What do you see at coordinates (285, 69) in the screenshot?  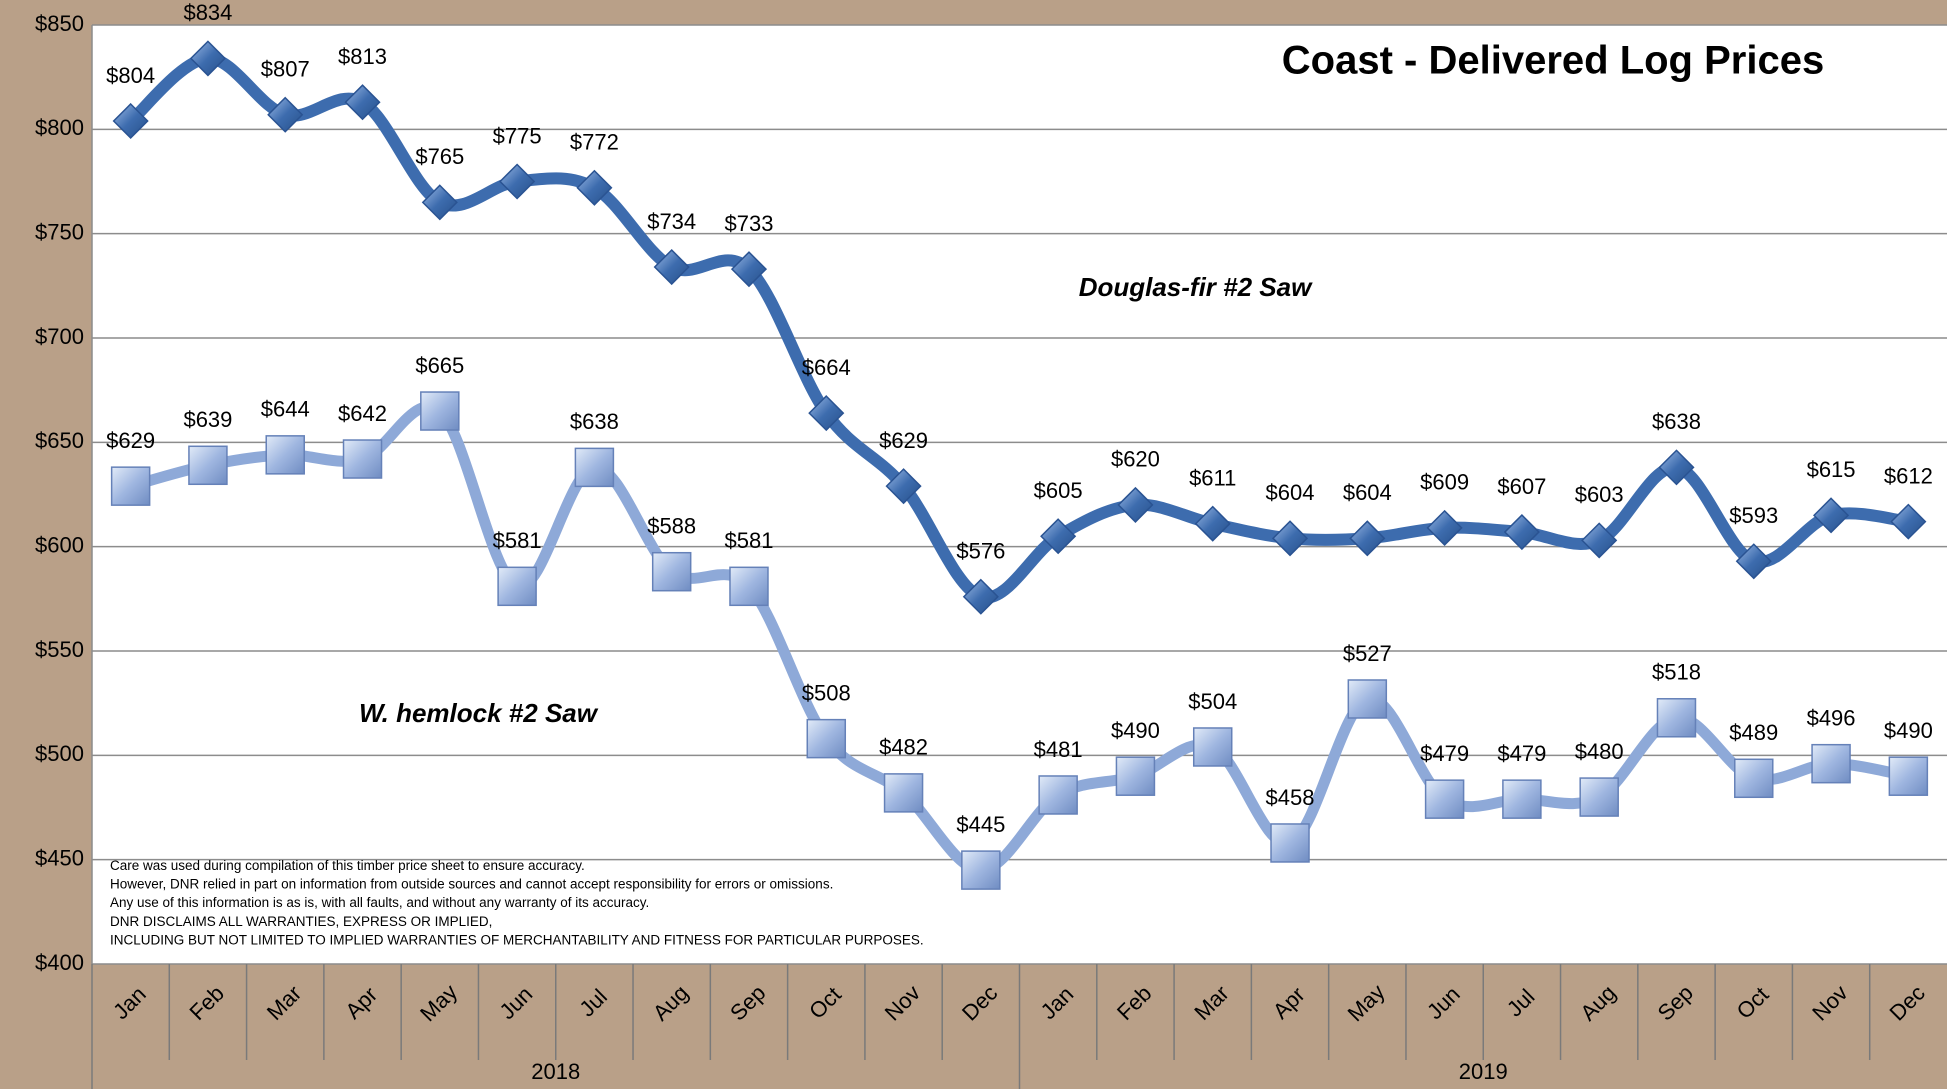 I see `data-label: $807` at bounding box center [285, 69].